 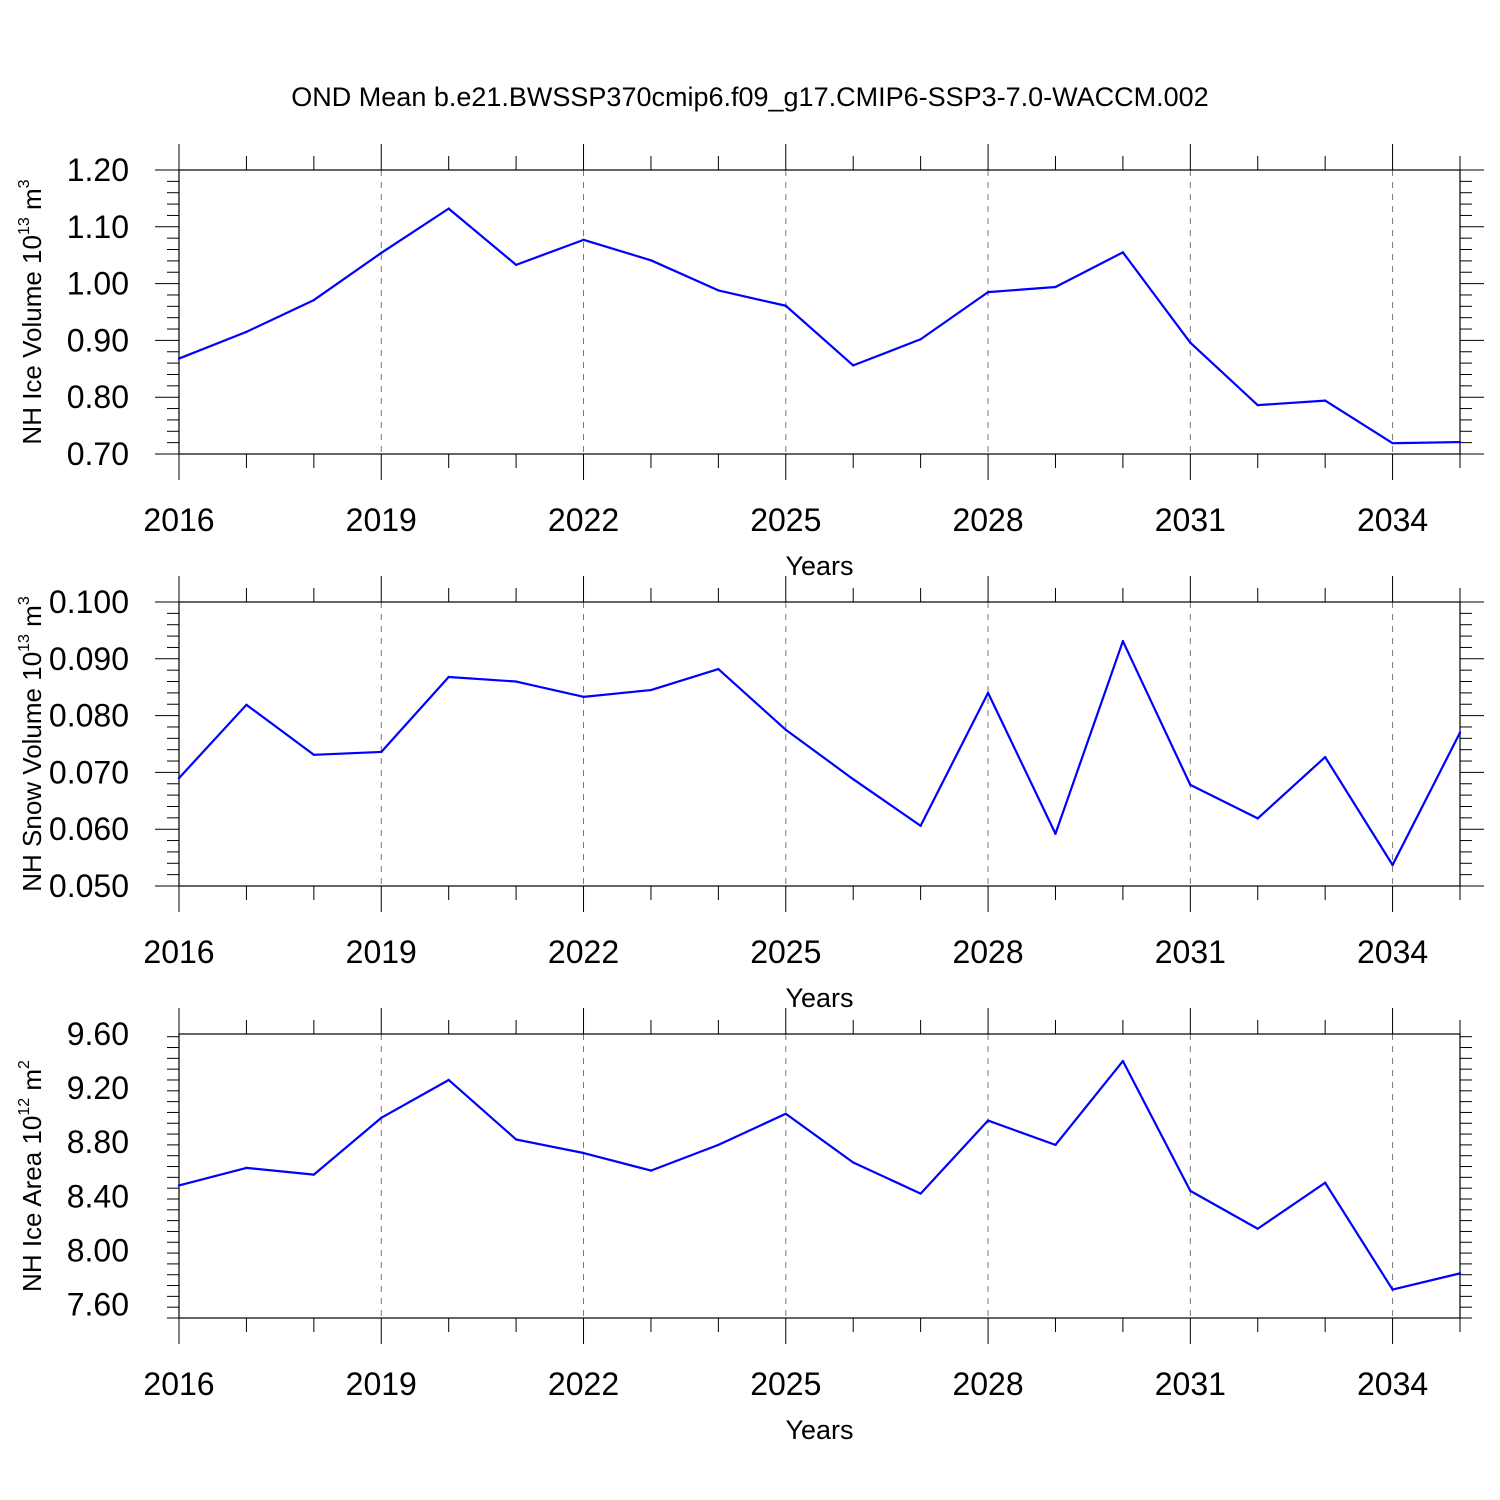 I want to click on y-tick-label: 0.90, so click(x=98, y=340).